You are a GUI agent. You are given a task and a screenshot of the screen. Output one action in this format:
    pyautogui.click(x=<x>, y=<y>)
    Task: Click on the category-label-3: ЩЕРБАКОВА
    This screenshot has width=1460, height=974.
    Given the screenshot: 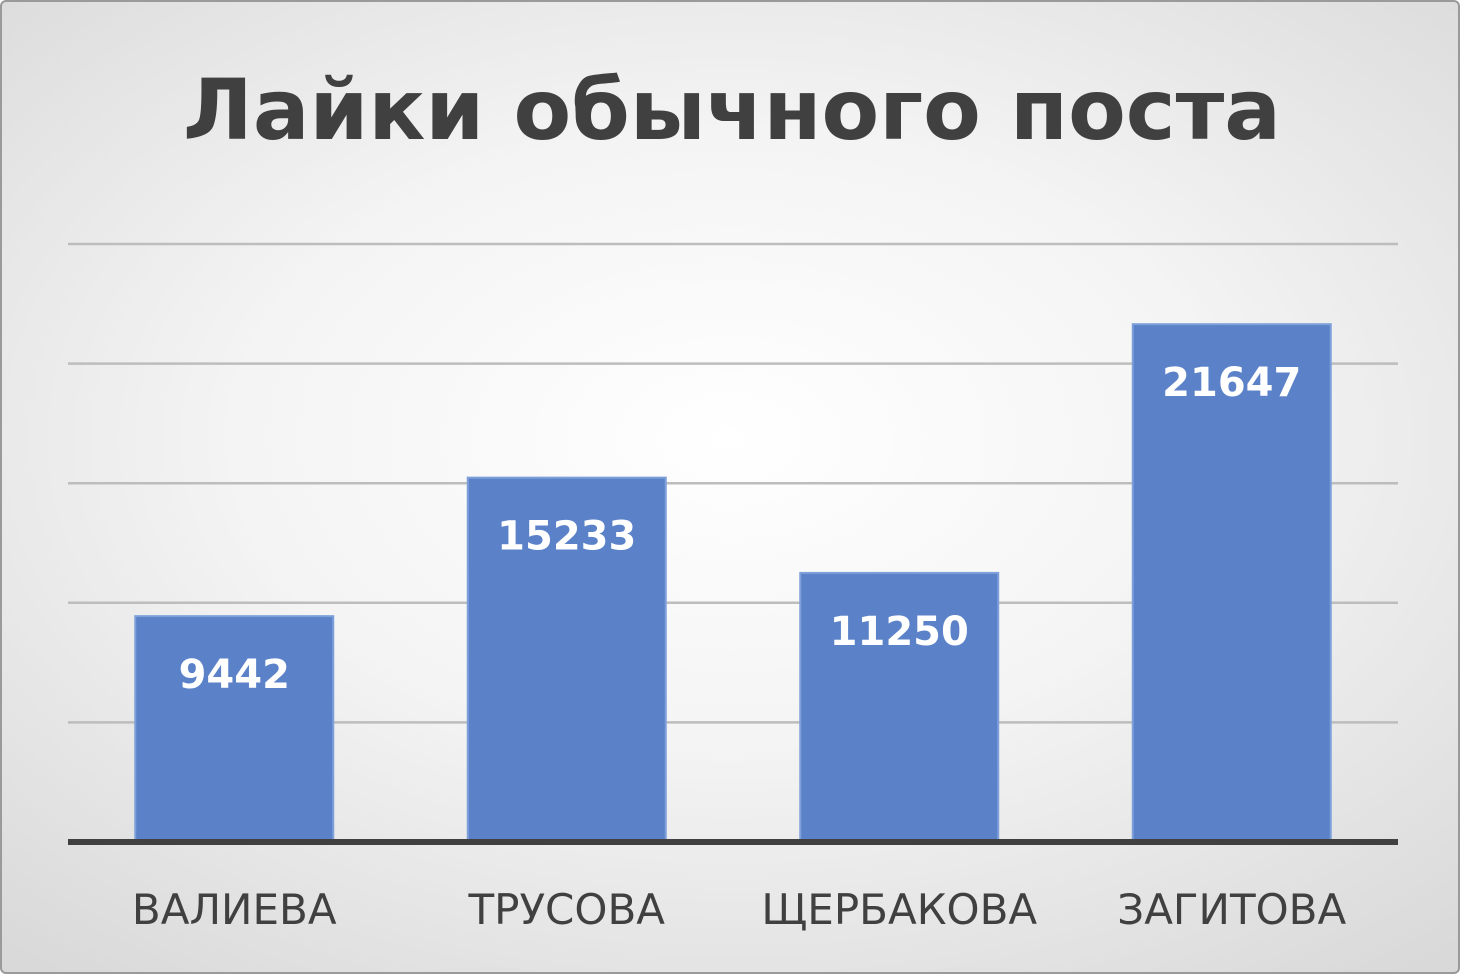 What is the action you would take?
    pyautogui.click(x=899, y=909)
    